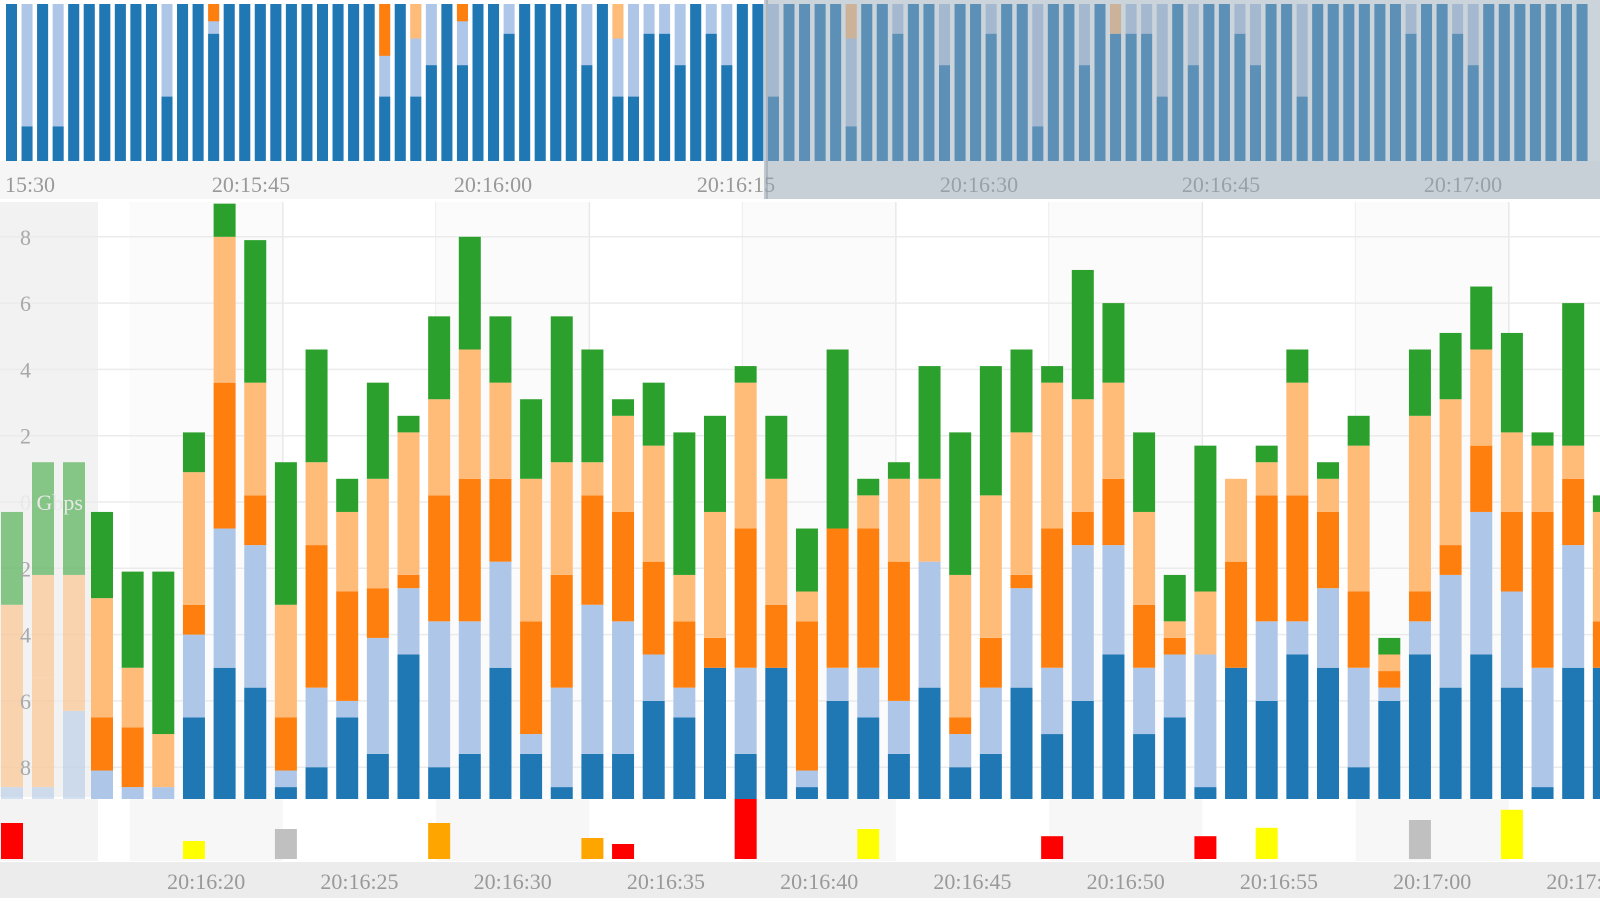  What do you see at coordinates (1182, 99) in the screenshot?
I see `overview-brush-selection` at bounding box center [1182, 99].